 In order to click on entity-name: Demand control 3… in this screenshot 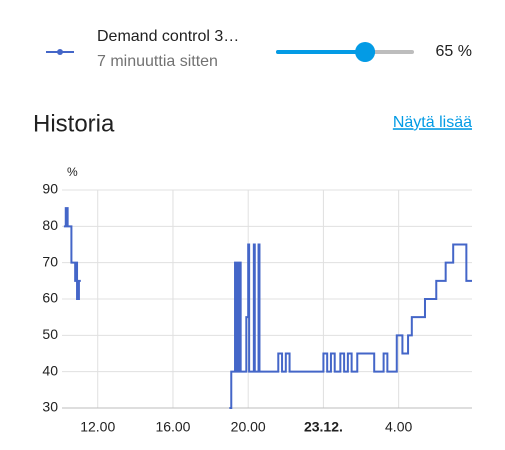, I will do `click(168, 36)`.